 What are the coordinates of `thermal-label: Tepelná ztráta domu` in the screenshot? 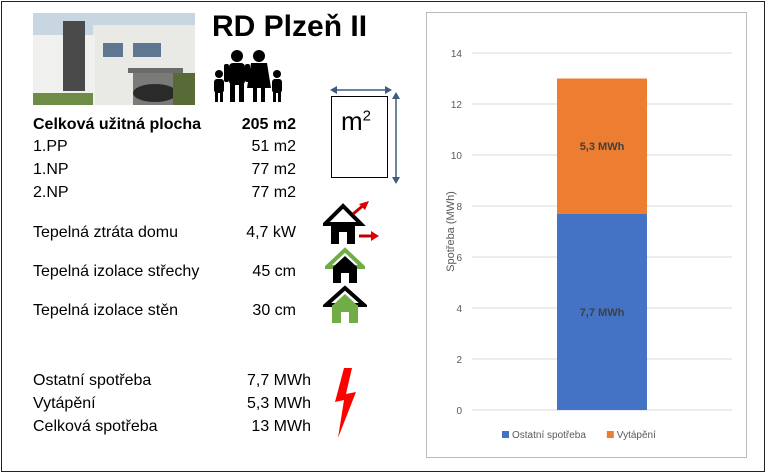 It's located at (105, 232).